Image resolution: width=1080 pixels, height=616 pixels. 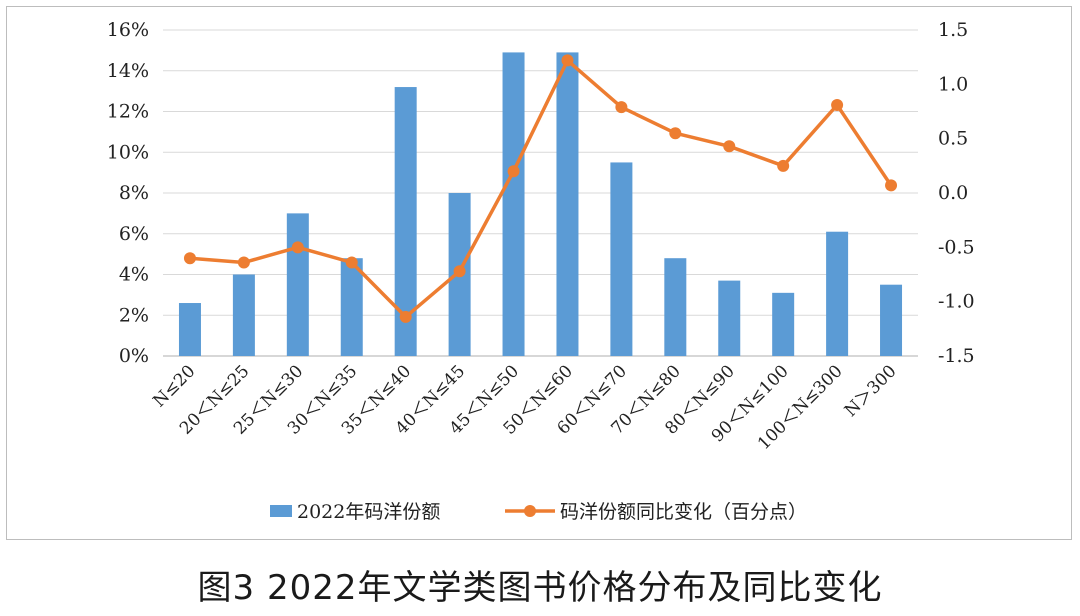 I want to click on y-right-tick-label: 1.5, so click(x=953, y=30).